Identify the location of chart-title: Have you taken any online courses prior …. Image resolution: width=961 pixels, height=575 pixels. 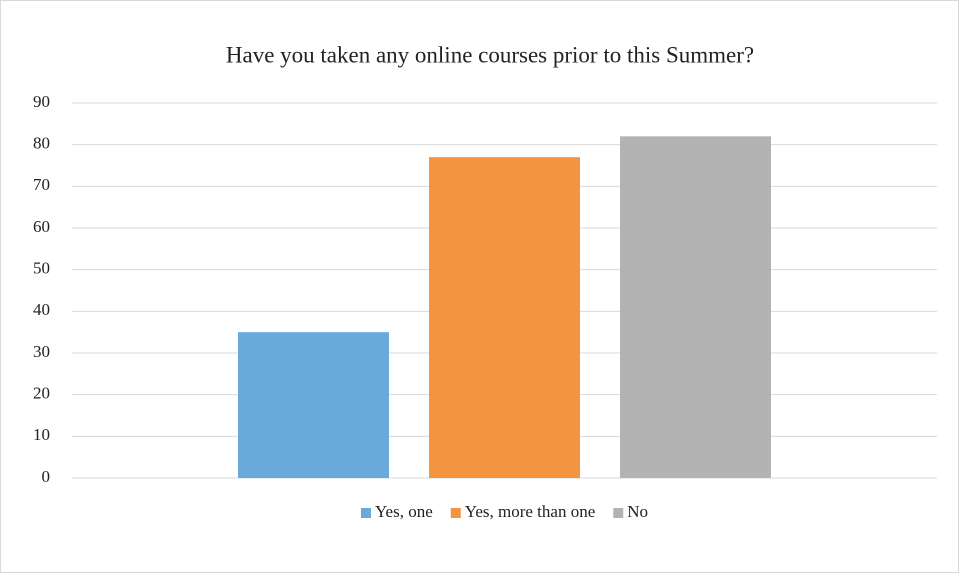
(490, 54).